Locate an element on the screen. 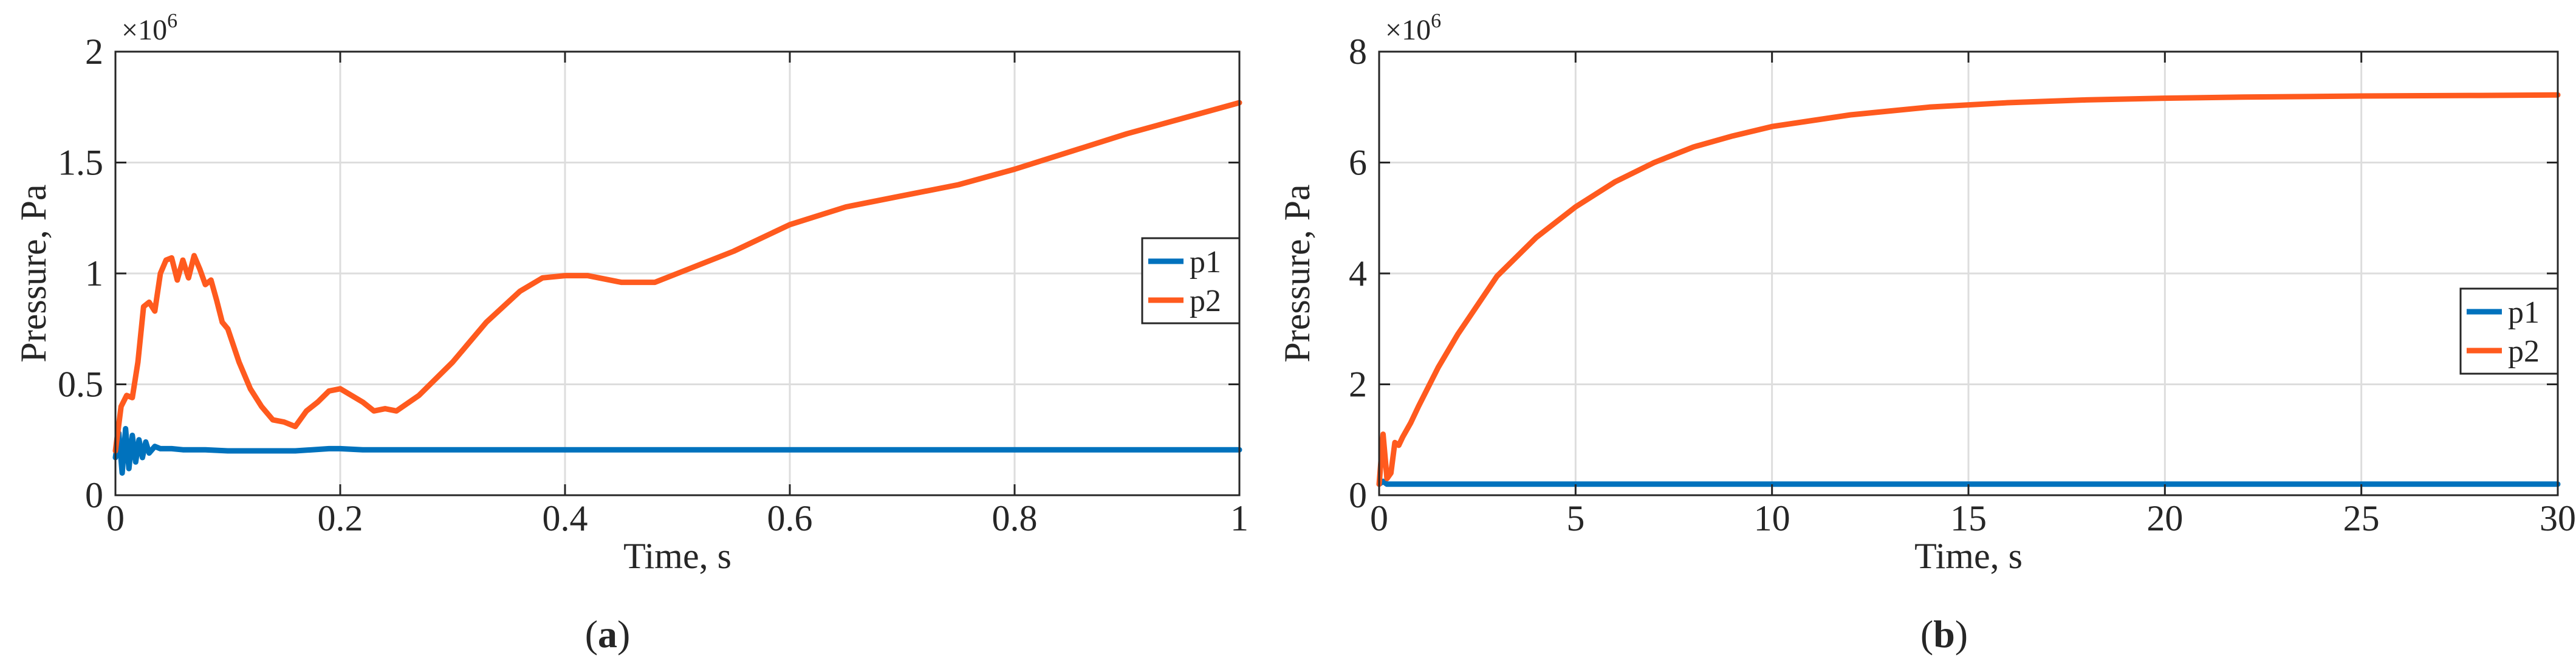  y-tick-label: 8 is located at coordinates (1358, 52).